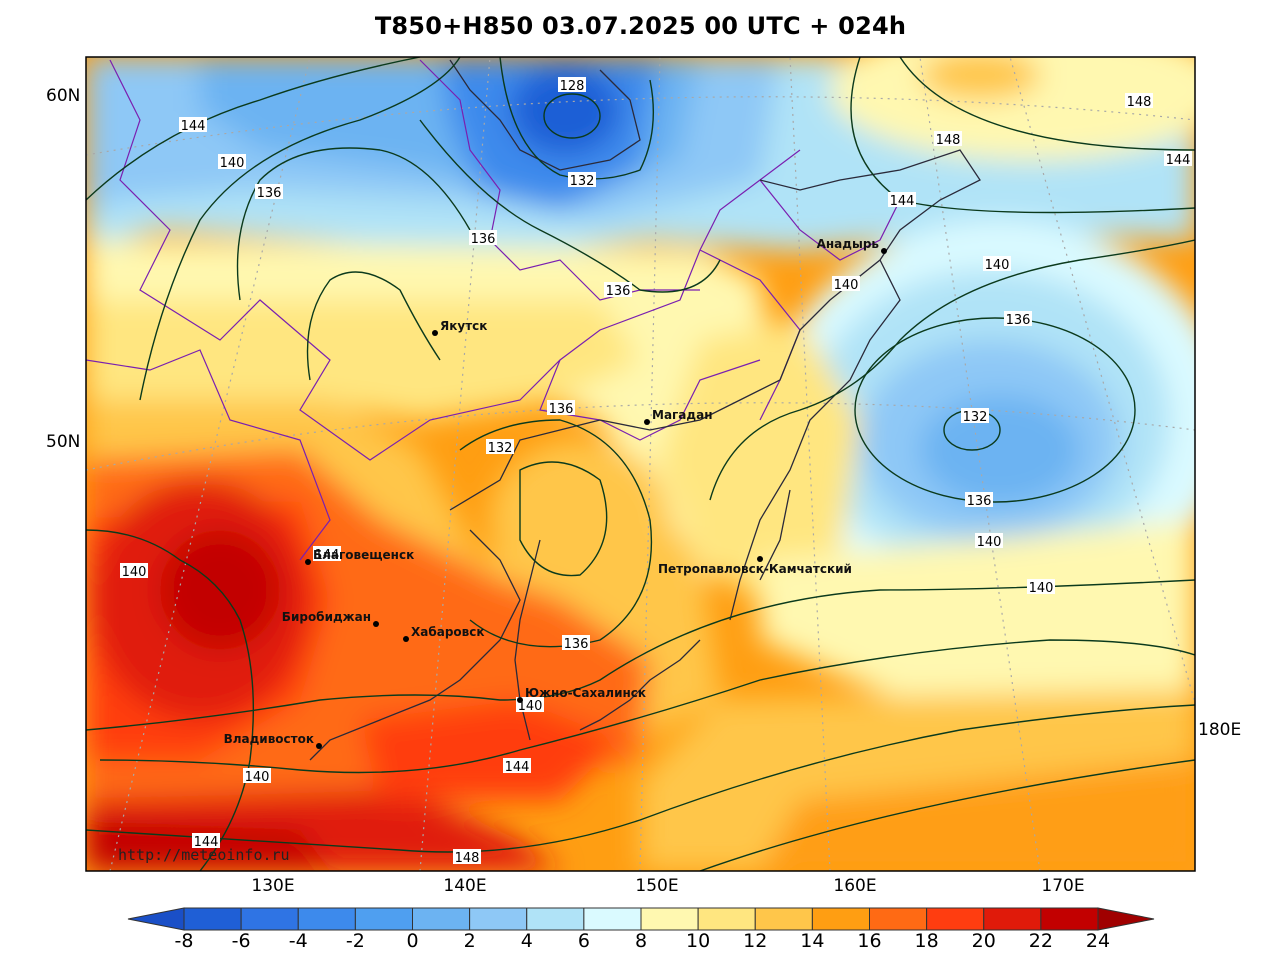 Image resolution: width=1281 pixels, height=963 pixels. I want to click on colorbar-low-arrow, so click(156, 919).